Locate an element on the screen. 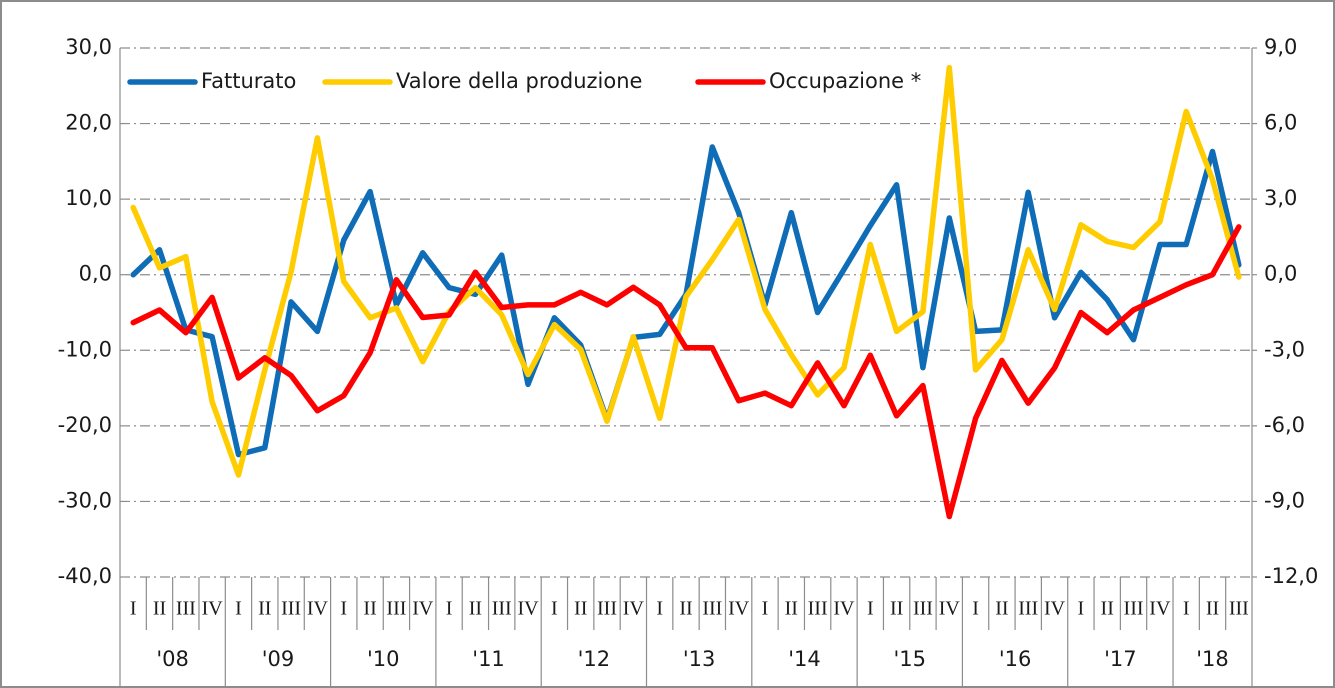 The height and width of the screenshot is (688, 1335). x-group-label: '16 is located at coordinates (1015, 659).